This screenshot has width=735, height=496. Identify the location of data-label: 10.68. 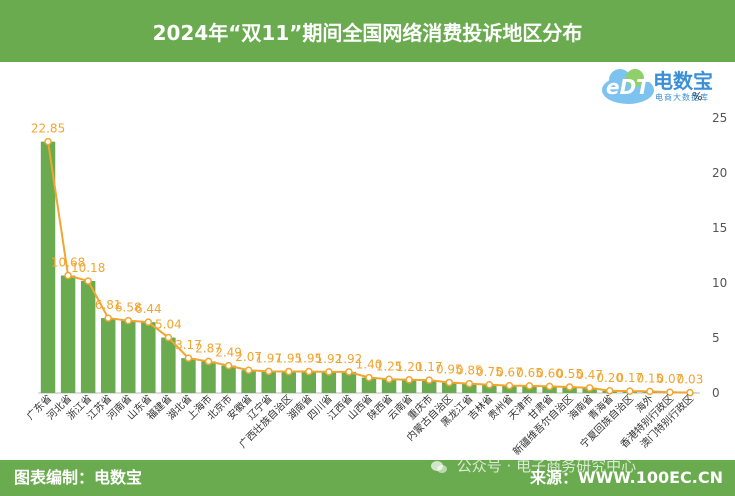
(68, 263).